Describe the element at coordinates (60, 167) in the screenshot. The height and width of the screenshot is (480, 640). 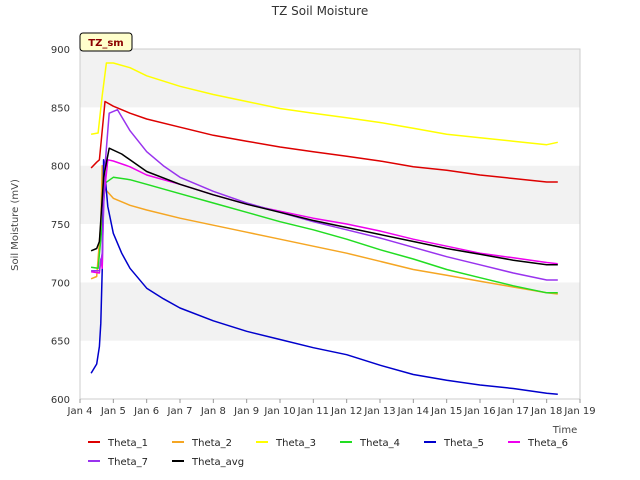
I see `y-tick-label: 800` at that location.